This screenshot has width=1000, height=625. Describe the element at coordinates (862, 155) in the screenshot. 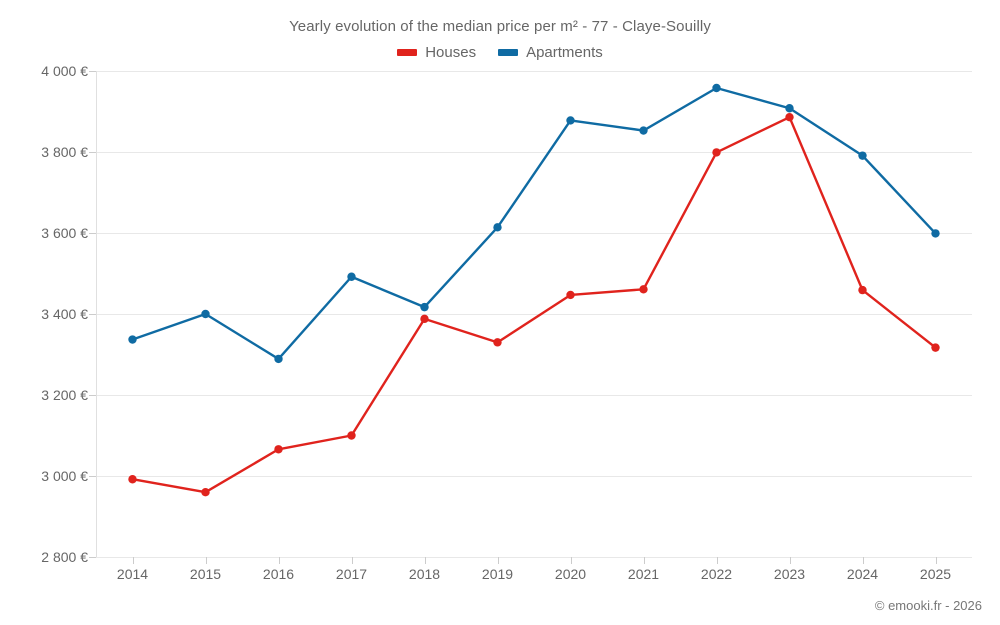

I see `data-point-apartments-2024` at that location.